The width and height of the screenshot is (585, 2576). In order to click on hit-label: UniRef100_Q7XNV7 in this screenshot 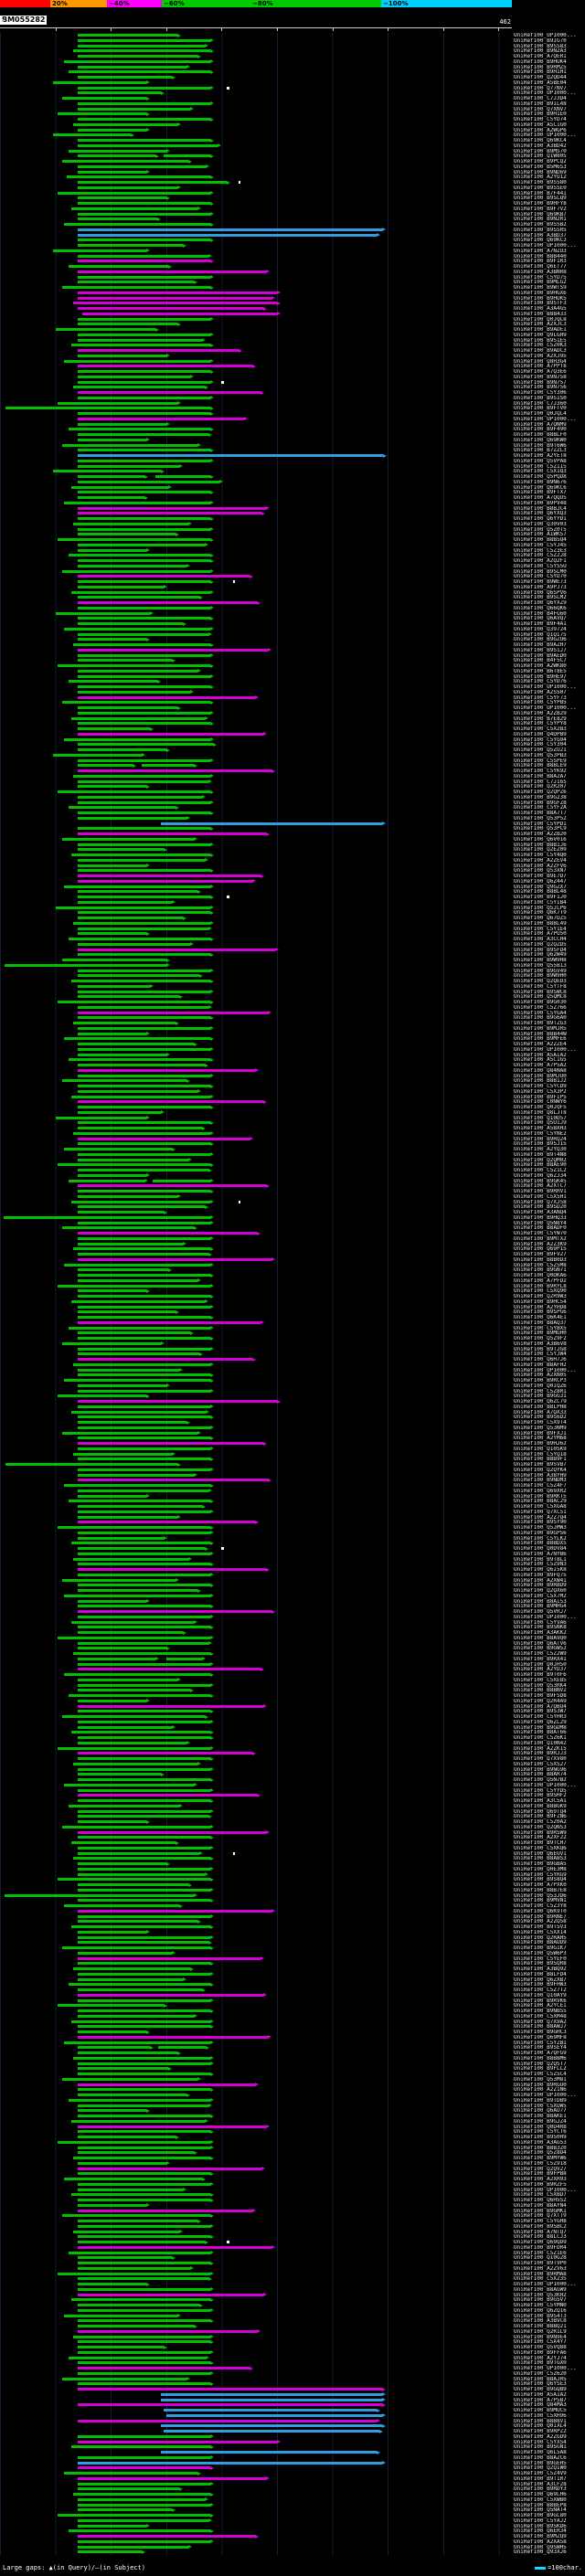, I will do `click(540, 109)`.